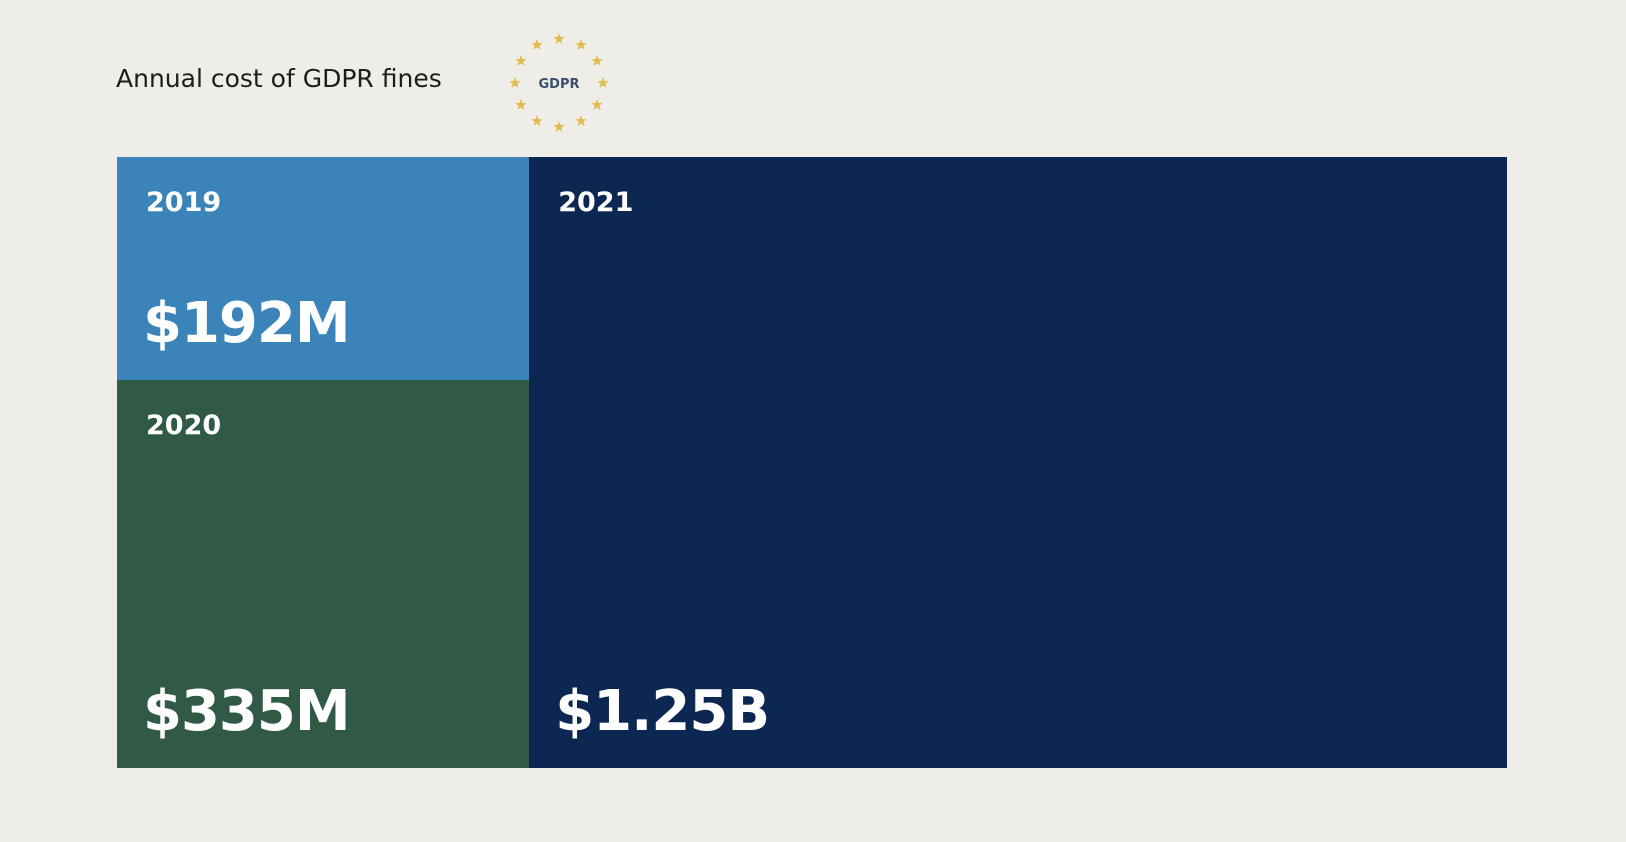 This screenshot has width=1626, height=842. I want to click on tile-year-label: 2019, so click(184, 202).